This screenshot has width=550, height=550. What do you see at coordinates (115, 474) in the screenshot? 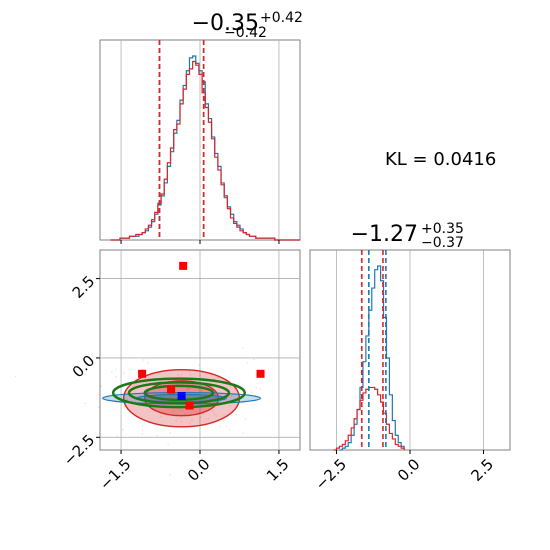
I see `bl-xtick-label: −1.5` at bounding box center [115, 474].